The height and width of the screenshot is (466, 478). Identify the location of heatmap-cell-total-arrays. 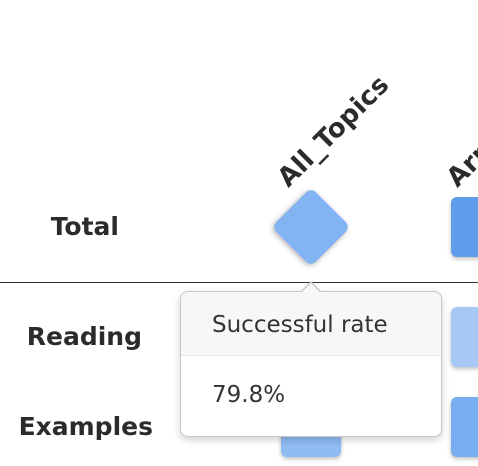
(464, 227).